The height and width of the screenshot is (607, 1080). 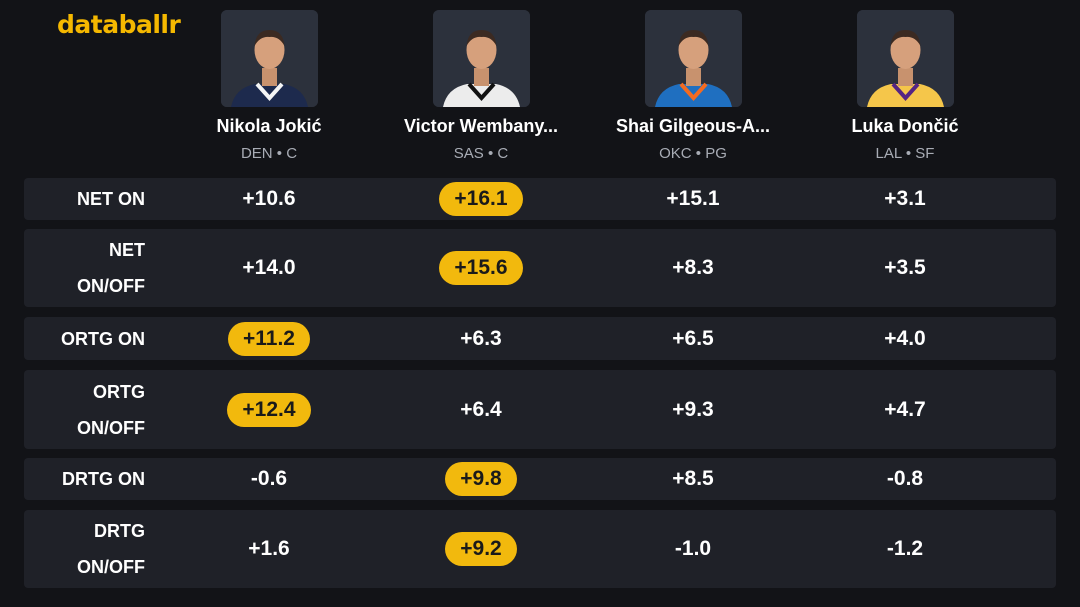 I want to click on stat-cell: +8.3, so click(x=693, y=268).